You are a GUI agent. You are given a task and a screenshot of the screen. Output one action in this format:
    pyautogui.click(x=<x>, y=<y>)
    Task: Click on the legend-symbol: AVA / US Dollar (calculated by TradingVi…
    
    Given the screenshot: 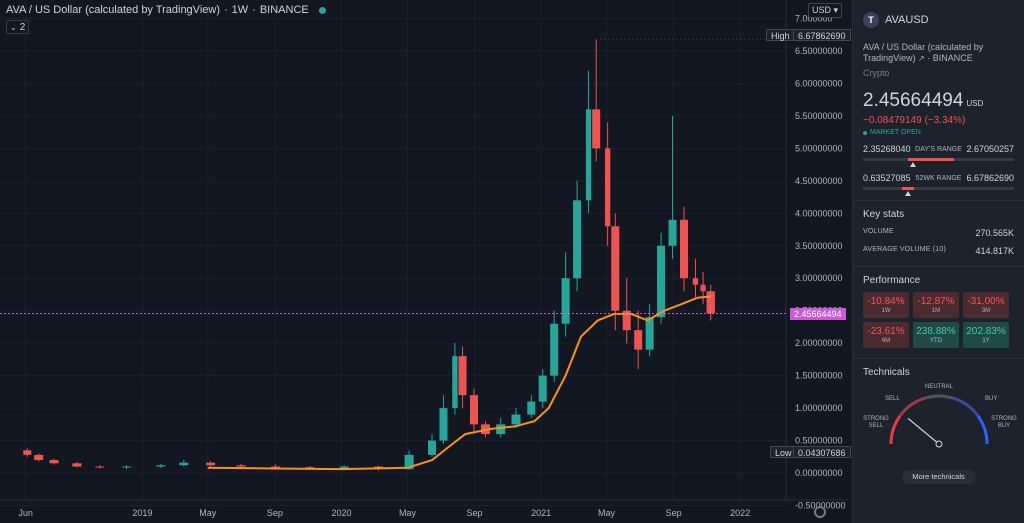 What is the action you would take?
    pyautogui.click(x=113, y=10)
    